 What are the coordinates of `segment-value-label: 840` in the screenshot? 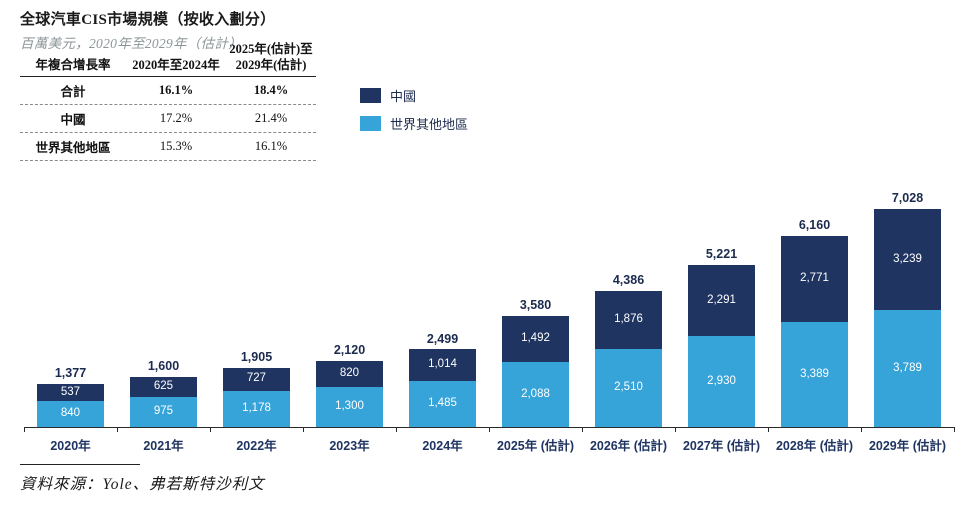 It's located at (70, 413).